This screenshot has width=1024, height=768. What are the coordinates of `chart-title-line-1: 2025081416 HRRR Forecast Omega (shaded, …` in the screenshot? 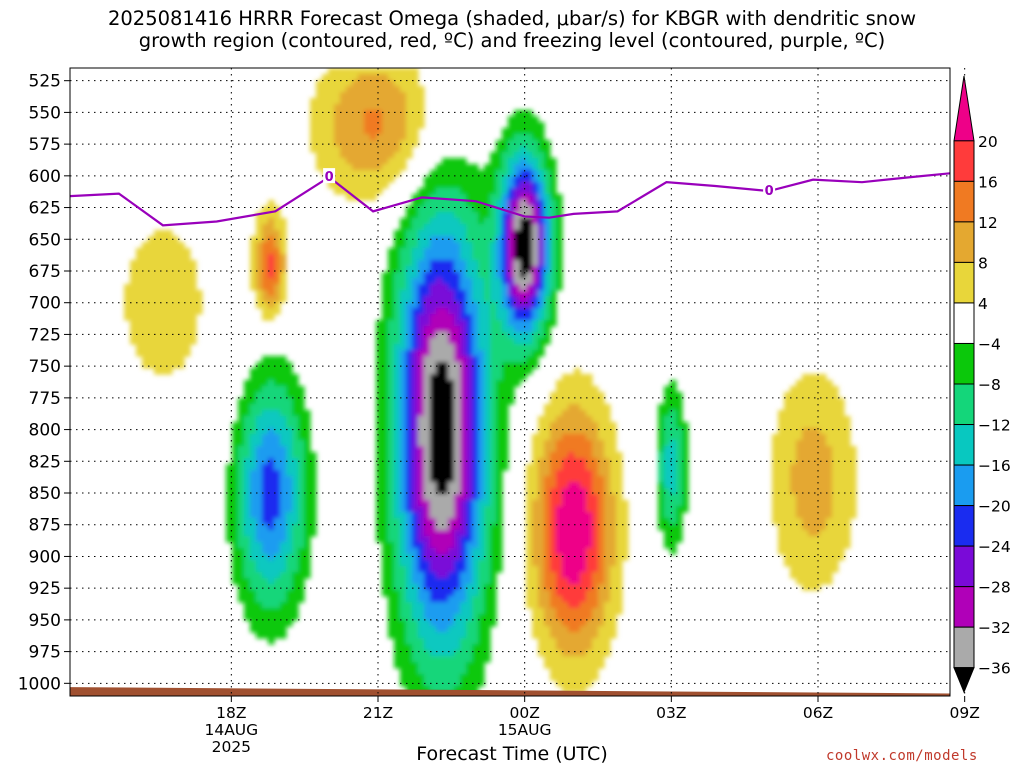 It's located at (512, 18).